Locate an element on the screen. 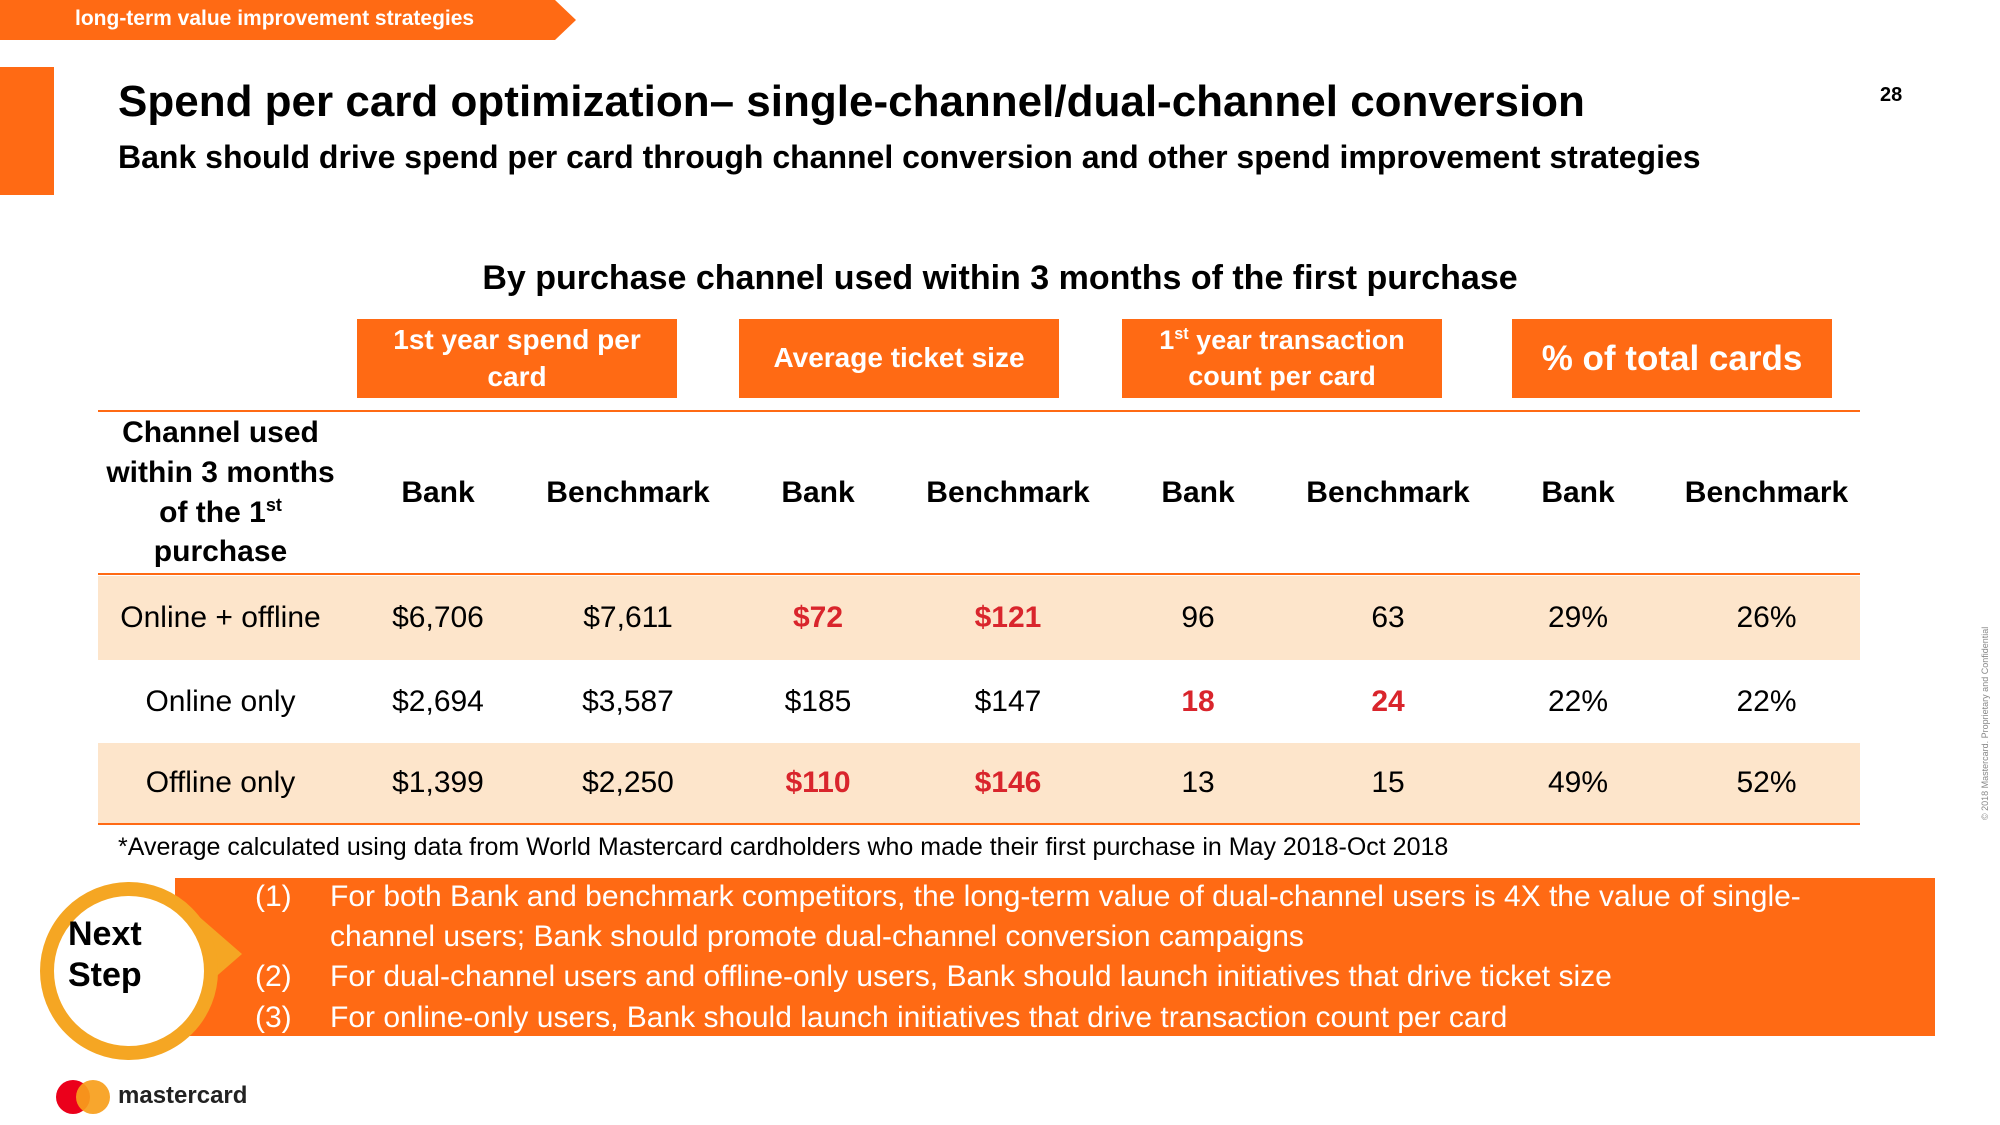 This screenshot has height=1125, width=2000. cell-count-benchmark: 63 is located at coordinates (1388, 617).